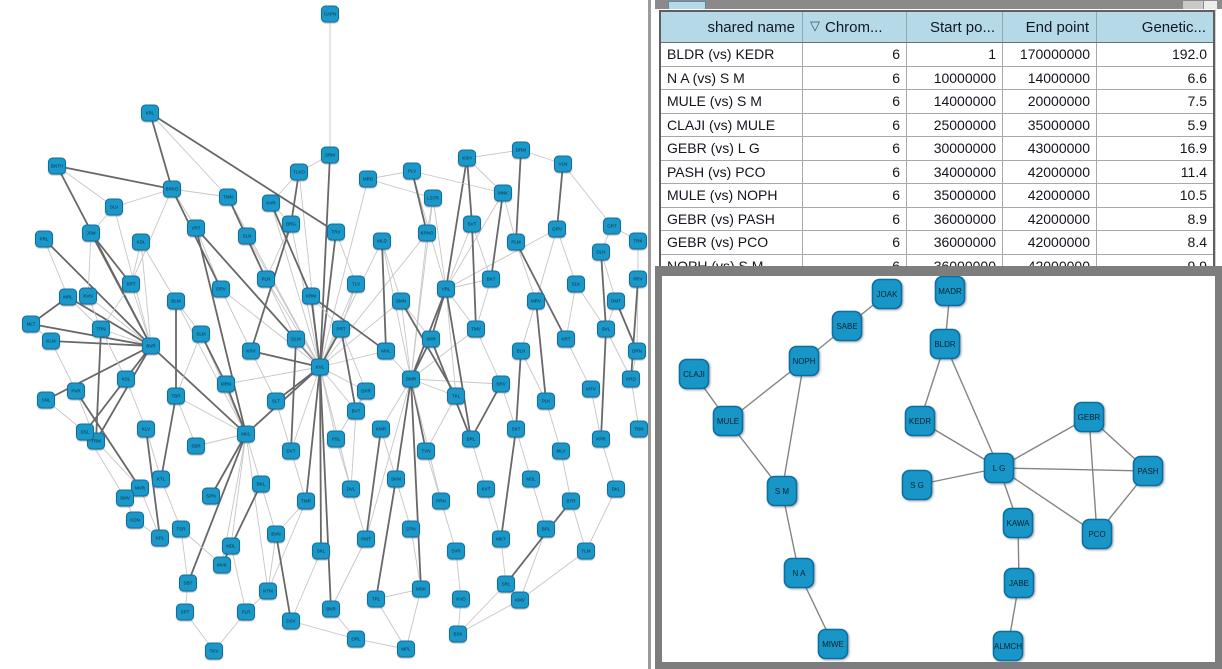 The height and width of the screenshot is (669, 1222). I want to click on graph-node-btr: BTR, so click(571, 501).